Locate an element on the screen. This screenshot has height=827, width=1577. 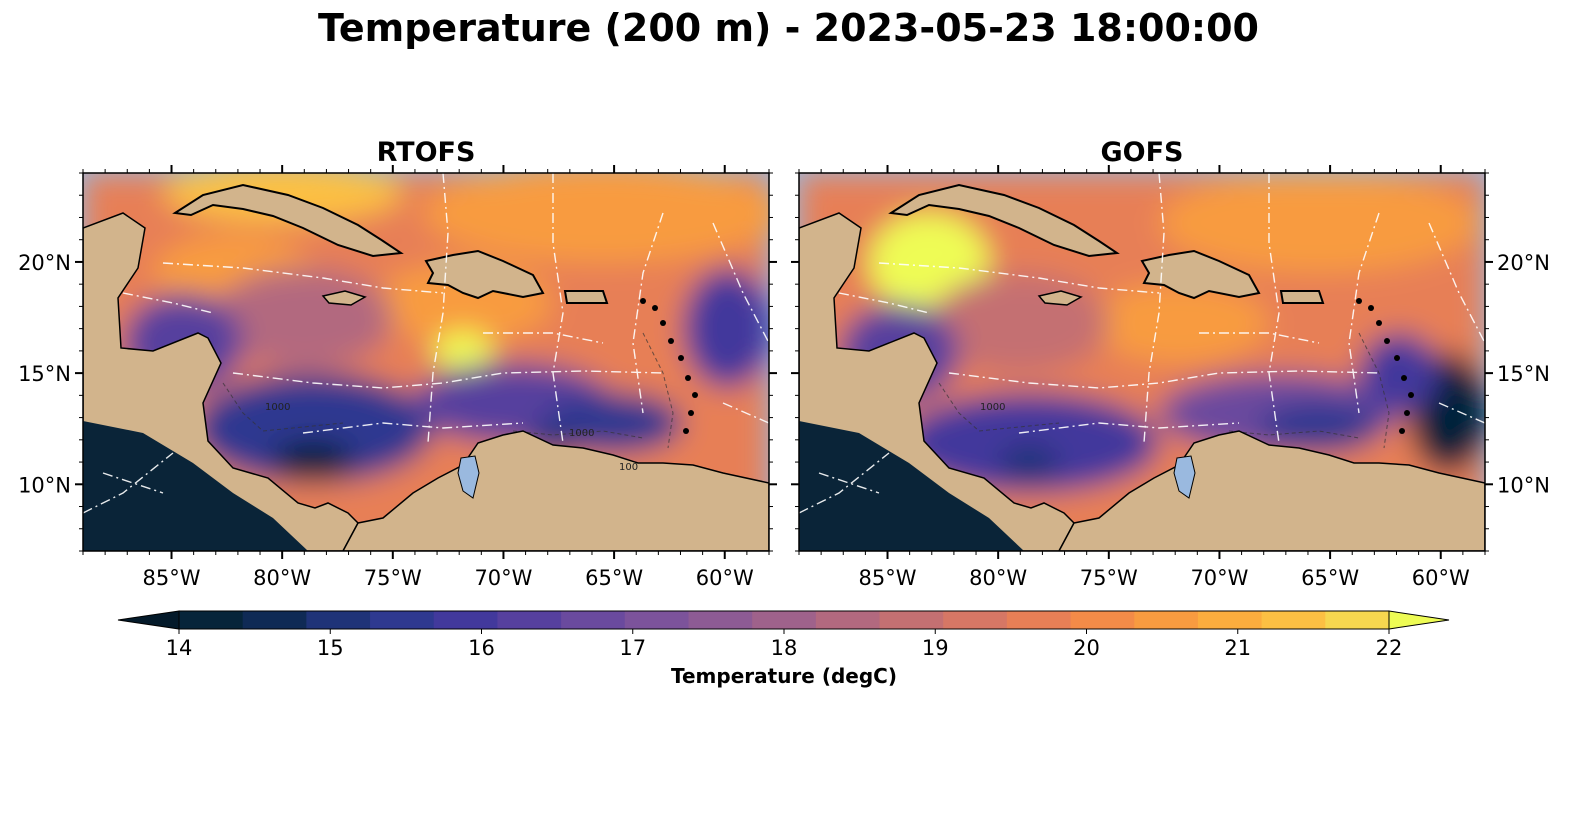
colorbar-tick-label: 18 is located at coordinates (784, 648).